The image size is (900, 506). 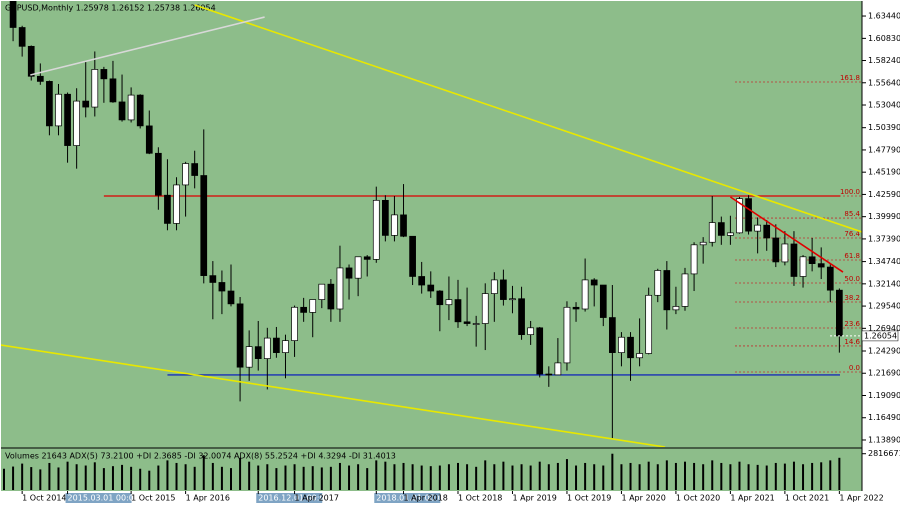 What do you see at coordinates (884, 194) in the screenshot?
I see `y-tick-label: 1.42590` at bounding box center [884, 194].